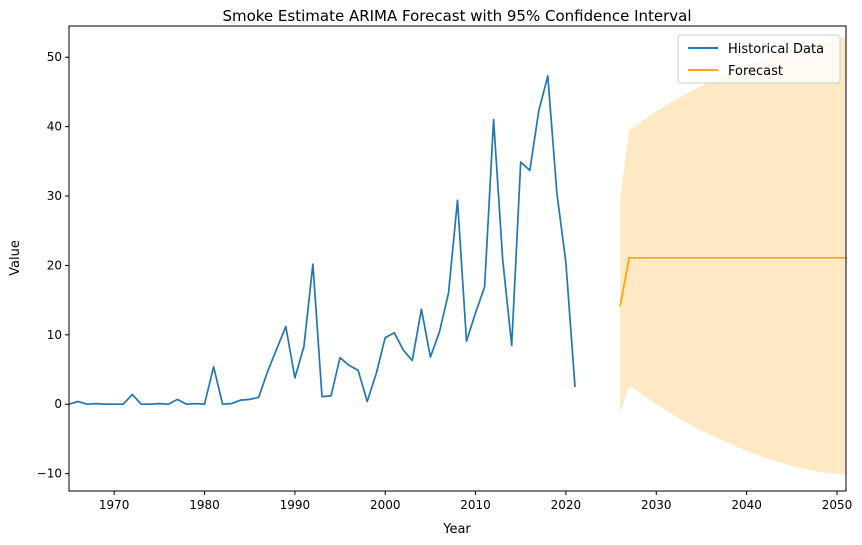 This screenshot has height=545, width=862. What do you see at coordinates (385, 505) in the screenshot?
I see `x-tick-label: 2000` at bounding box center [385, 505].